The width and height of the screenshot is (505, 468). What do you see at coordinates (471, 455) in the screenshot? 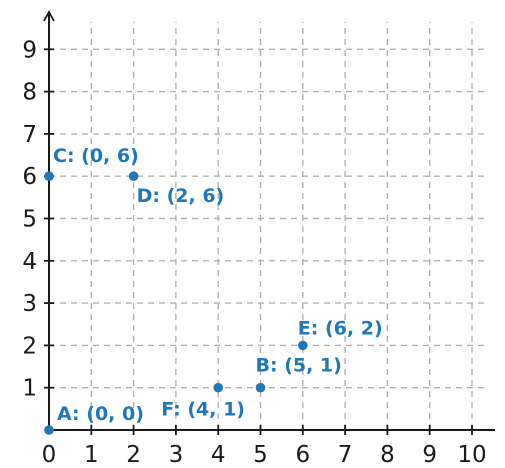
I see `x-tick-label-10: 10` at bounding box center [471, 455].